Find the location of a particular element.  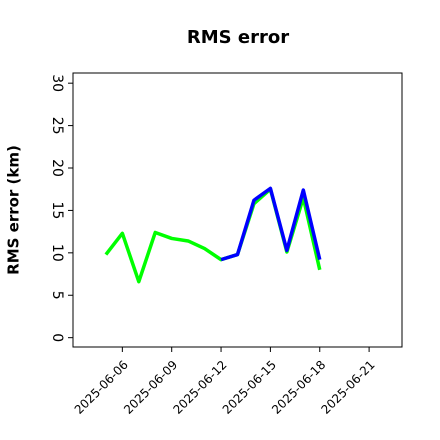

y-tick-label: 25 is located at coordinates (57, 126).